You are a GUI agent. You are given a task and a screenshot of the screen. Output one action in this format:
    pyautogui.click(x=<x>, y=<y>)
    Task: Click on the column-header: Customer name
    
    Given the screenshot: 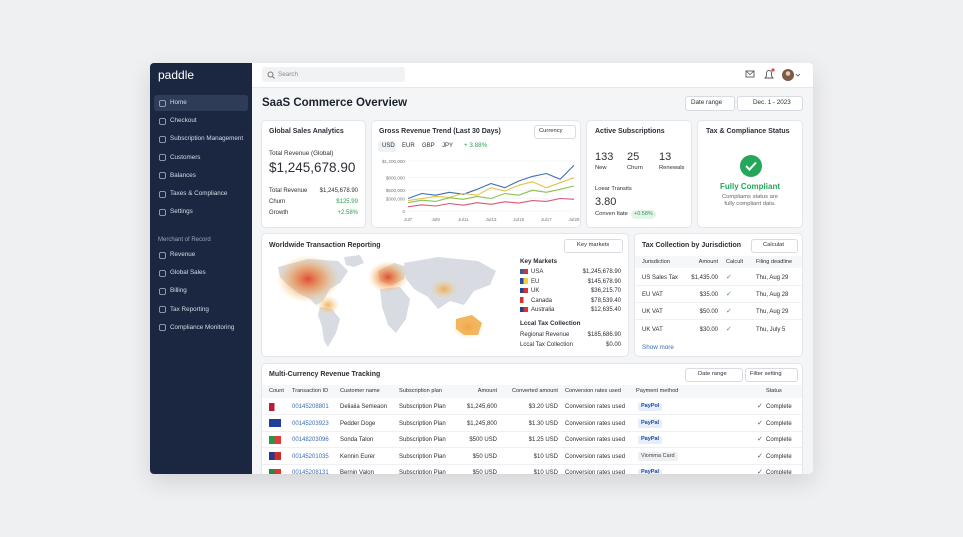 What is the action you would take?
    pyautogui.click(x=360, y=391)
    